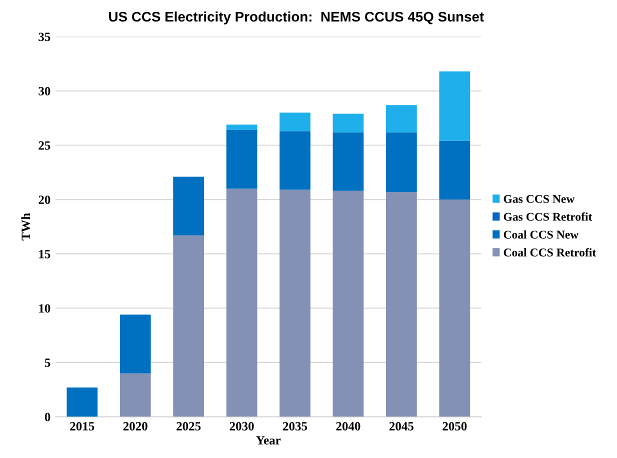 This screenshot has height=458, width=617. What do you see at coordinates (550, 252) in the screenshot?
I see `legend-label: Coal CCS Retrofit` at bounding box center [550, 252].